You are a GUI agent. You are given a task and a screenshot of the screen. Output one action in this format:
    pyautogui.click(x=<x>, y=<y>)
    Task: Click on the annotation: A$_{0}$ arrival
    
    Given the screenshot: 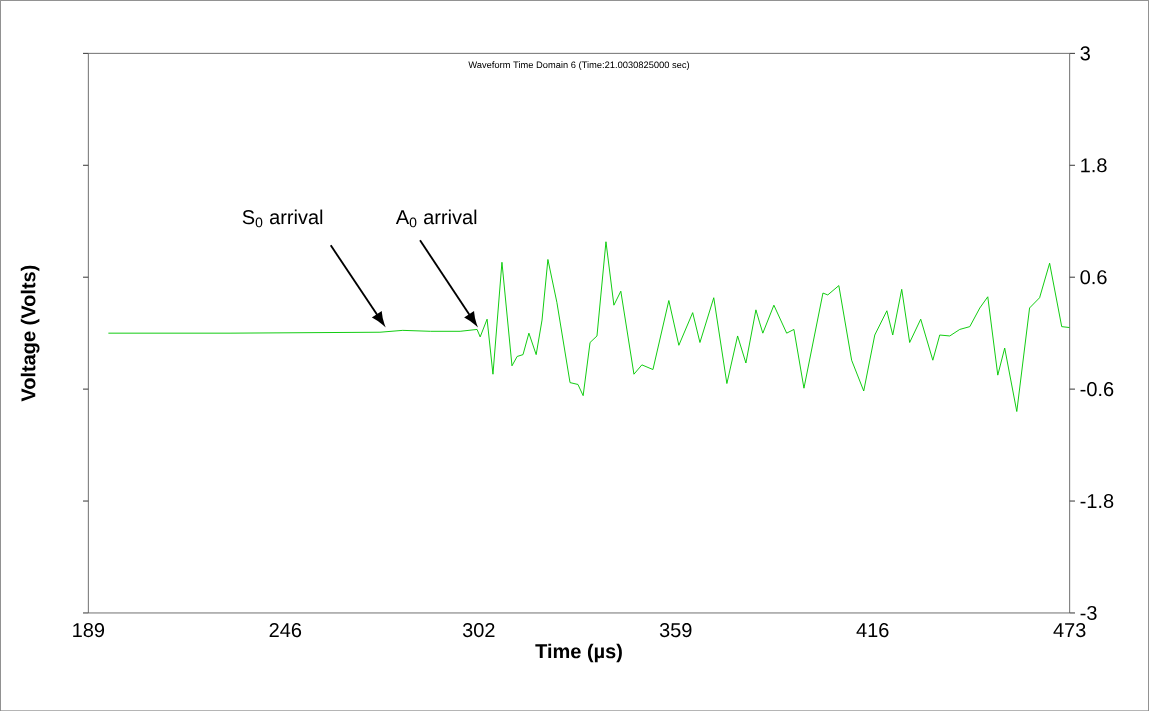 What is the action you would take?
    pyautogui.click(x=436, y=218)
    